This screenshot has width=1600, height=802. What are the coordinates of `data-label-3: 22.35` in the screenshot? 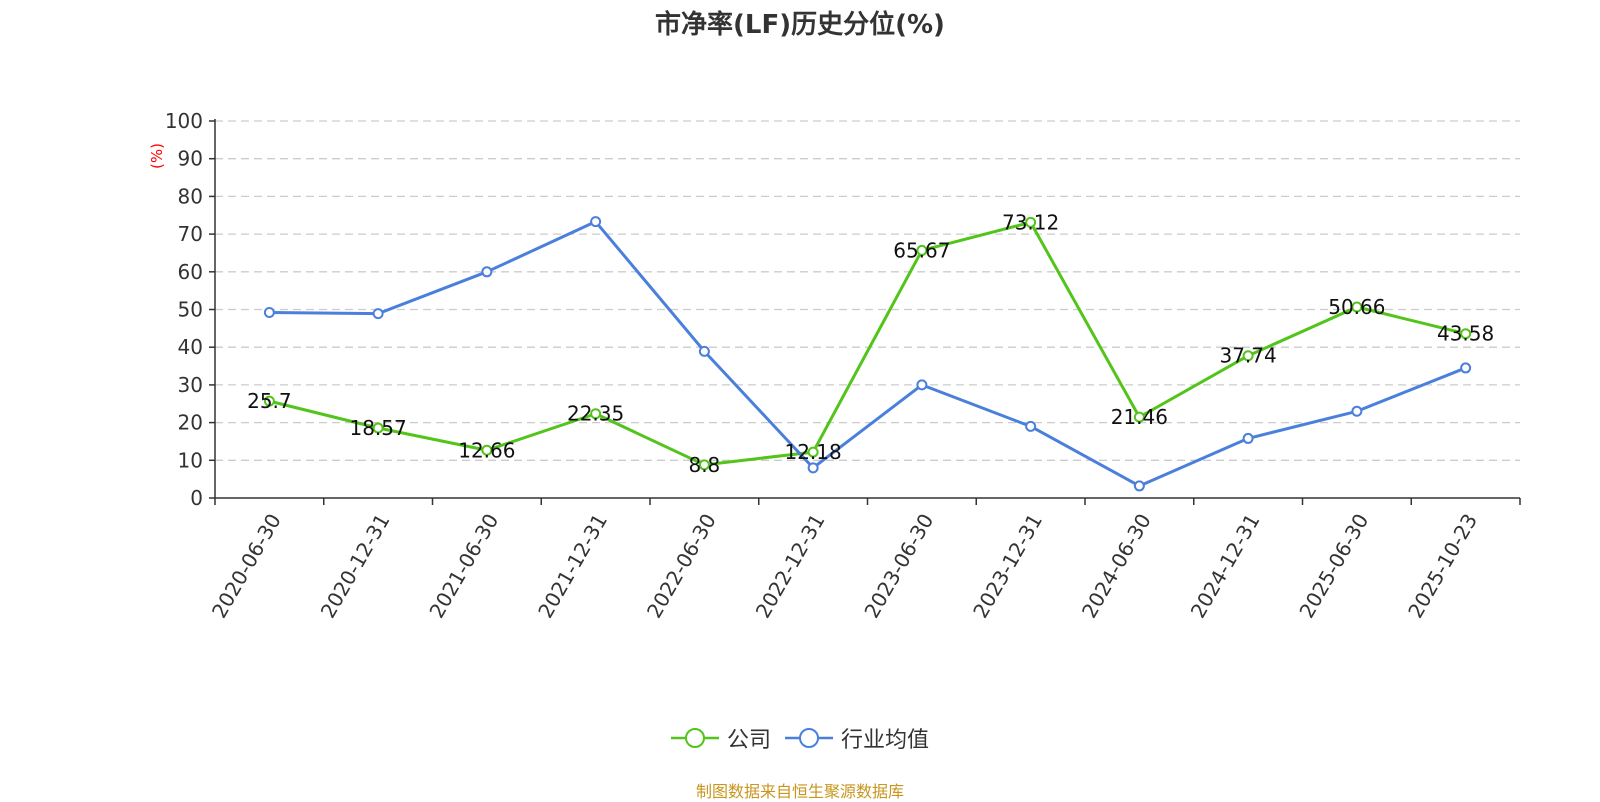 It's located at (595, 414).